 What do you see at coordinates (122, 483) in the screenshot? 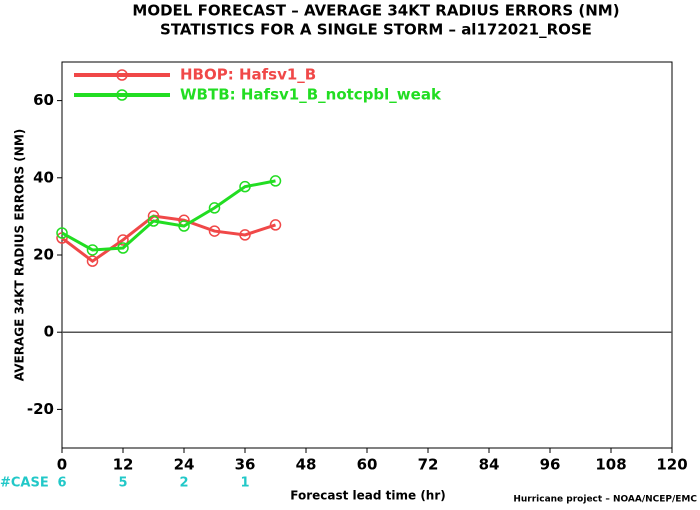
I see `case-count: 5` at bounding box center [122, 483].